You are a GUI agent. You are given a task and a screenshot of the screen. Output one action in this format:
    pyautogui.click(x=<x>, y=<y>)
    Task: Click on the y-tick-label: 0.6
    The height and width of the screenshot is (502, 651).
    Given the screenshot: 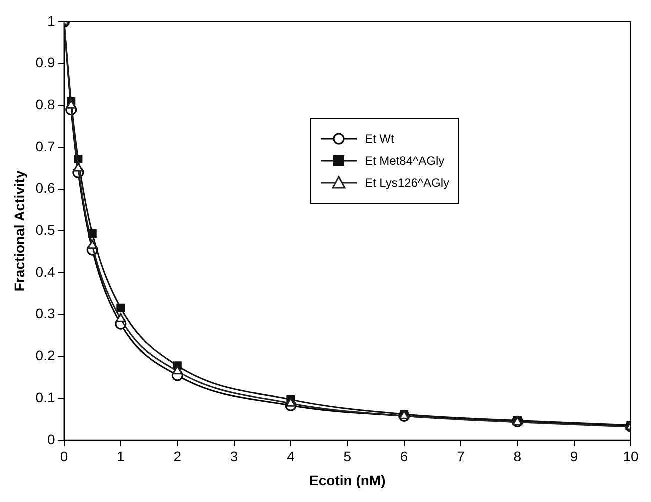 What is the action you would take?
    pyautogui.click(x=46, y=188)
    